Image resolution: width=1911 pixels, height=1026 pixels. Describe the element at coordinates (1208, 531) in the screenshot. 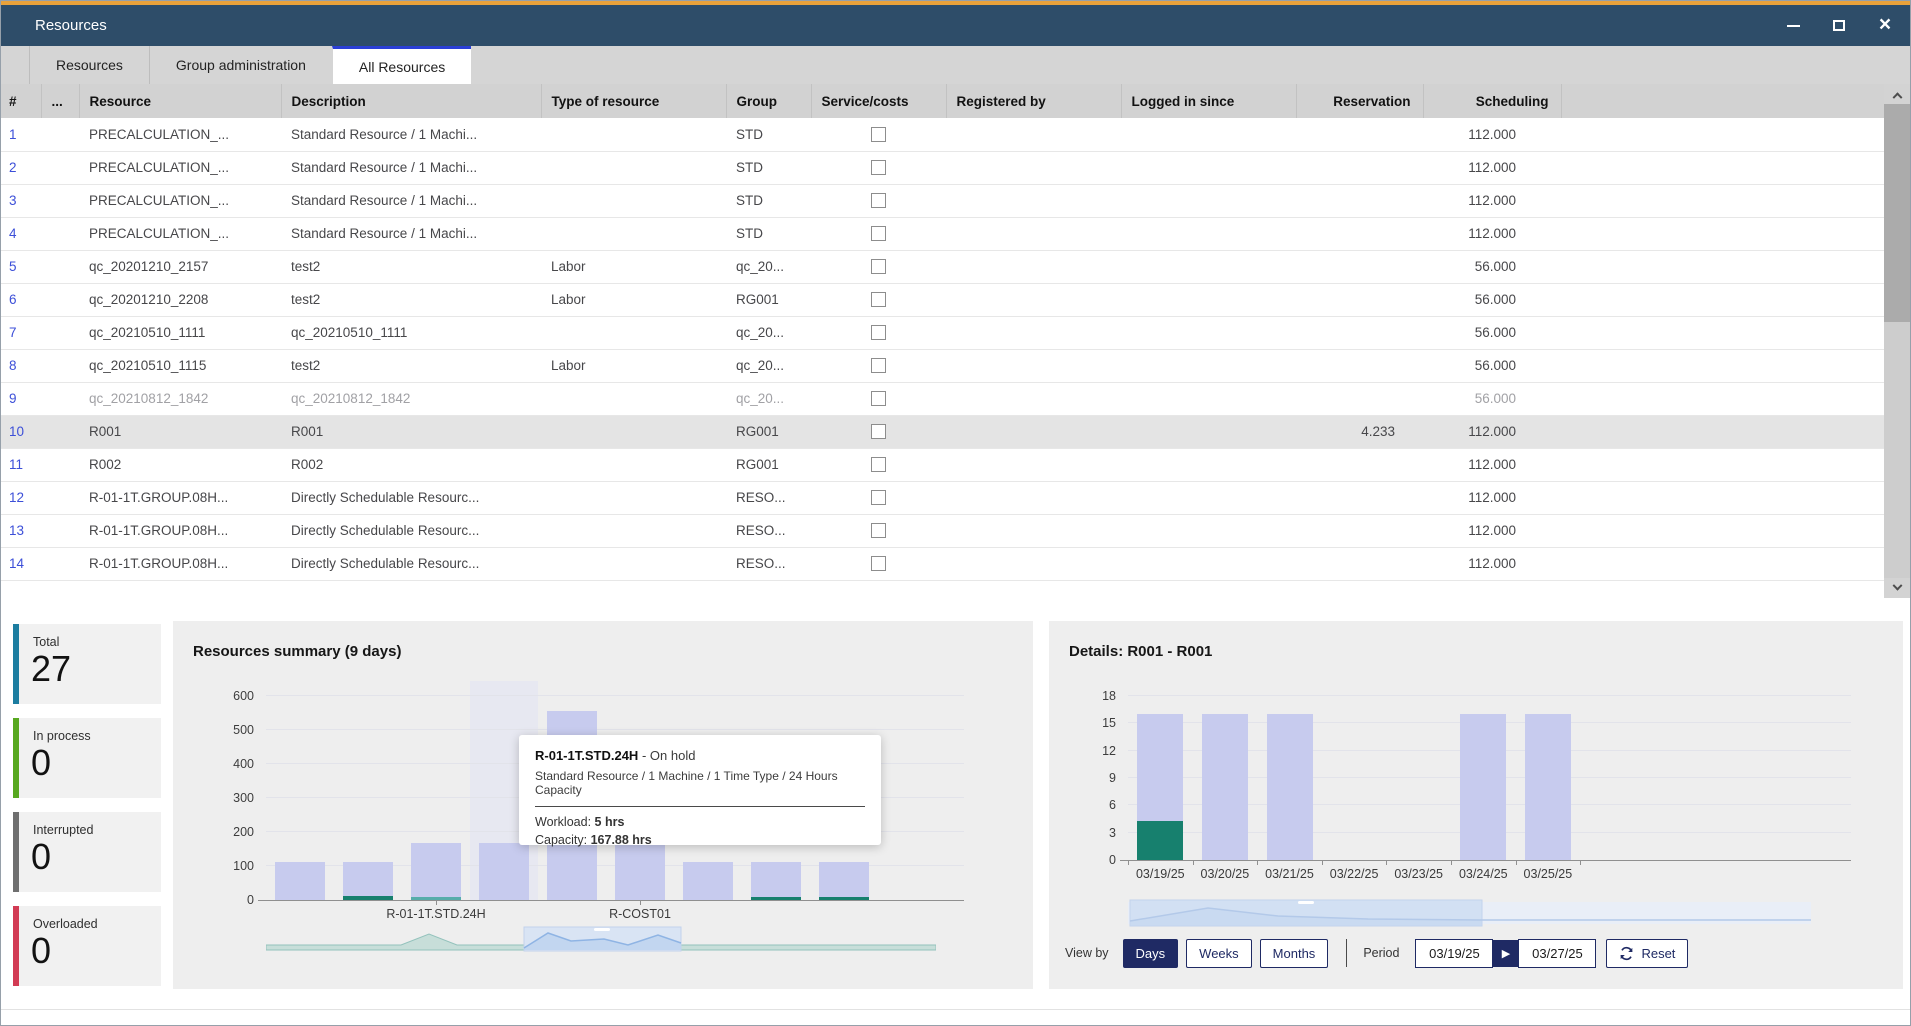

I see `logged-in-since-cell` at that location.